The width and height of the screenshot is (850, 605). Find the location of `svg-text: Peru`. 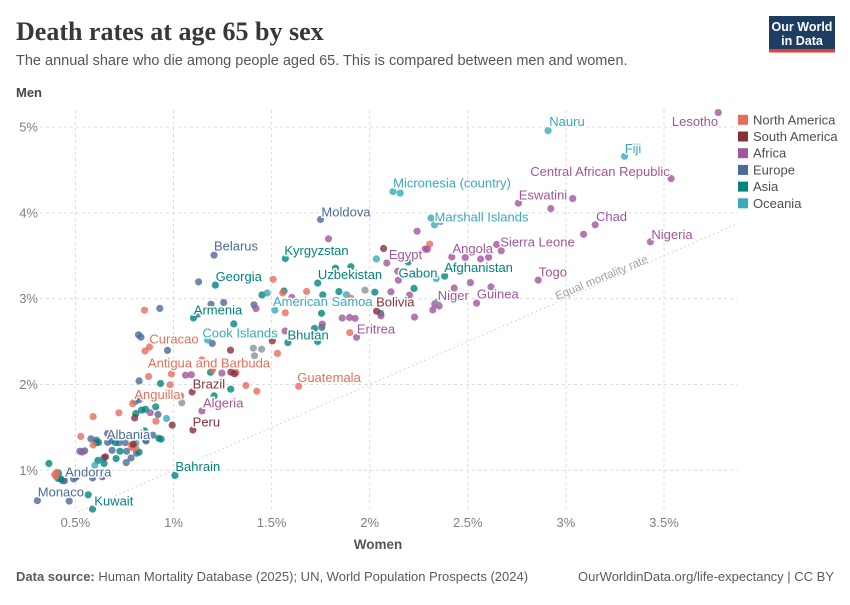

svg-text: Peru is located at coordinates (206, 421).